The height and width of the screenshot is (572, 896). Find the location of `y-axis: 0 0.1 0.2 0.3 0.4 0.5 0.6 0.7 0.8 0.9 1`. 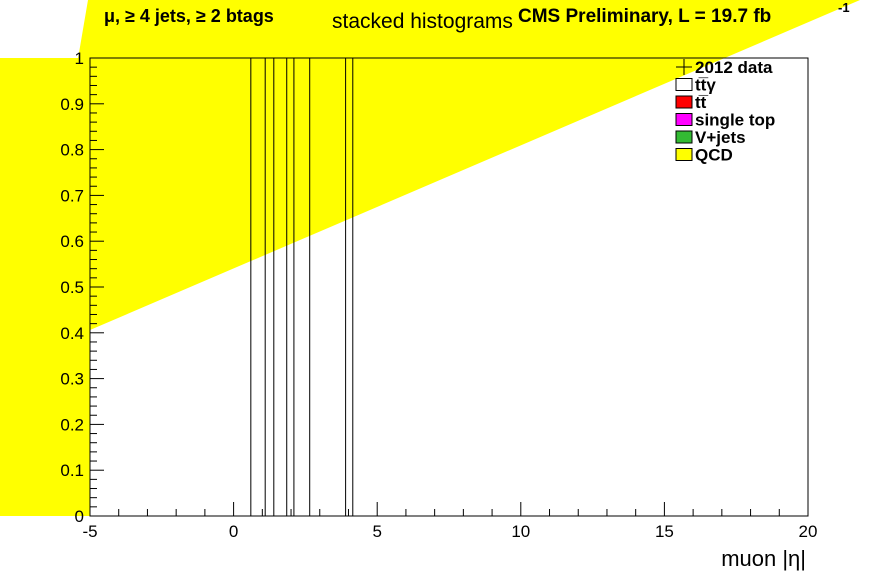

y-axis: 0 0.1 0.2 0.3 0.4 0.5 0.6 0.7 0.8 0.9 1 is located at coordinates (82, 287).